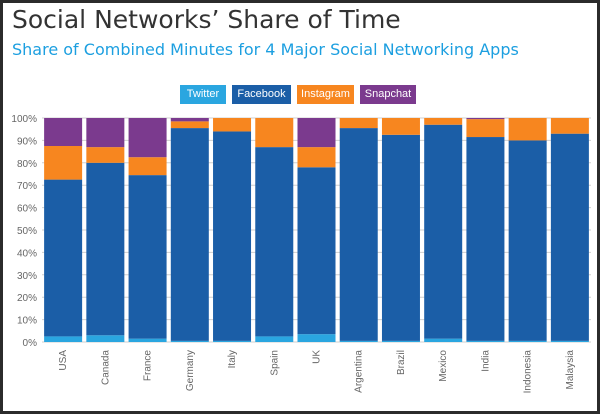 The height and width of the screenshot is (414, 600). I want to click on x-tick-label: Argentina, so click(359, 371).